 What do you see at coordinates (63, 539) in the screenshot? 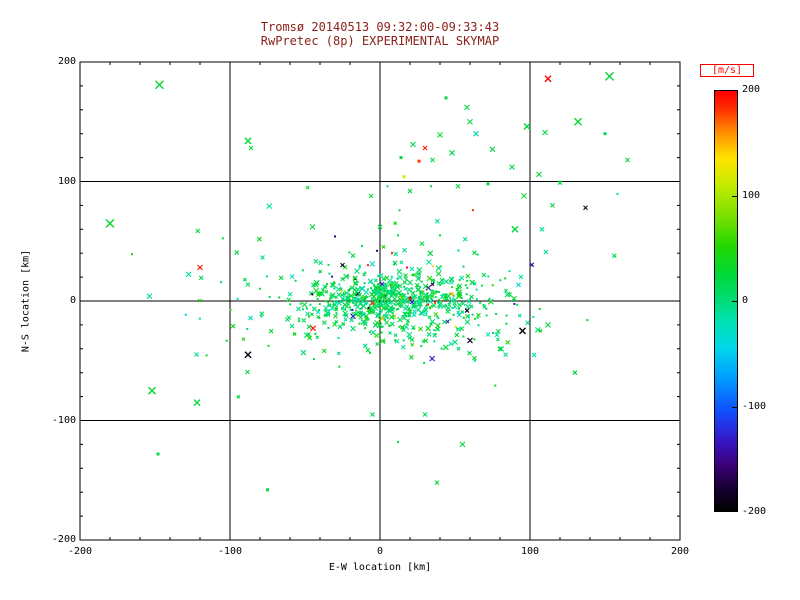
I see `y-tick-label: -200` at bounding box center [63, 539].